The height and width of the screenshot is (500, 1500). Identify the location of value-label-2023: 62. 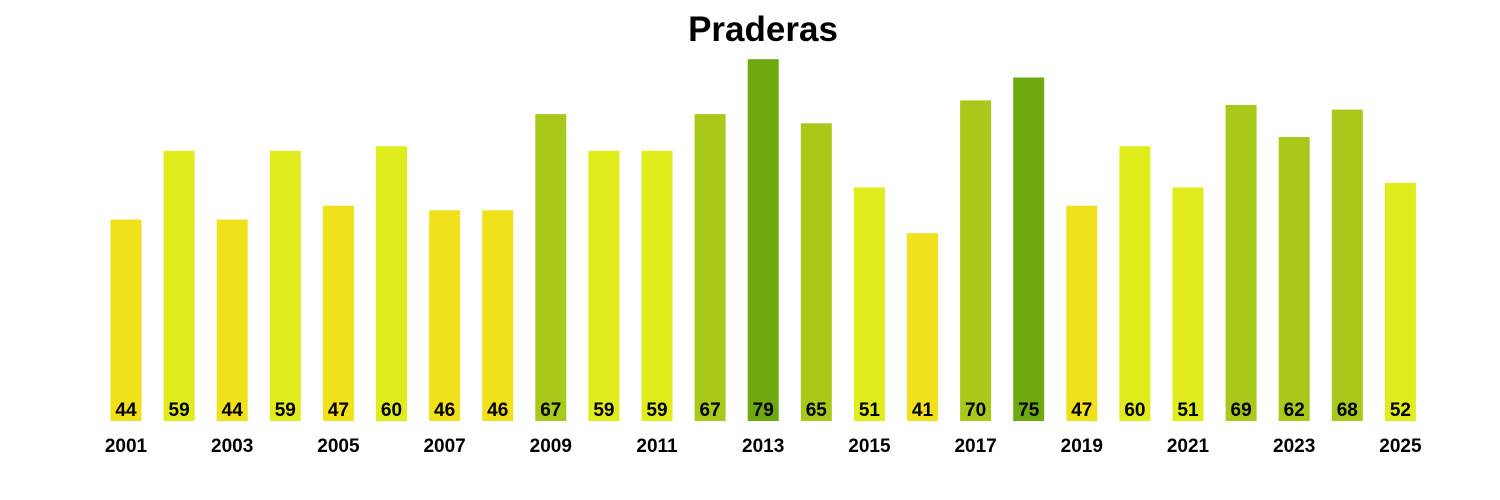
(1294, 410).